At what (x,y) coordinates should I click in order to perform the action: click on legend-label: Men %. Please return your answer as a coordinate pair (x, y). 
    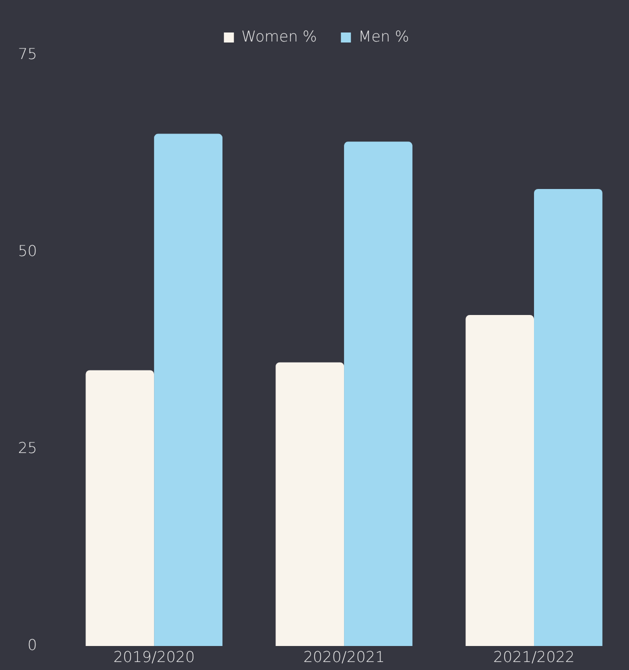
    Looking at the image, I should click on (384, 36).